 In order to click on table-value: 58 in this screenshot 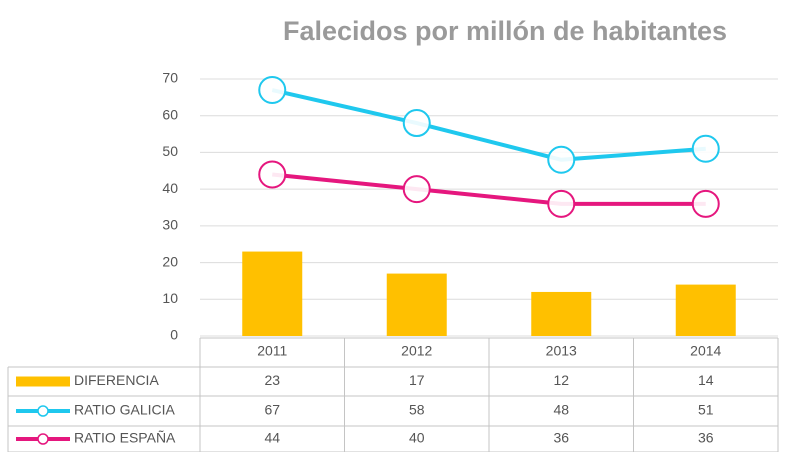, I will do `click(417, 410)`.